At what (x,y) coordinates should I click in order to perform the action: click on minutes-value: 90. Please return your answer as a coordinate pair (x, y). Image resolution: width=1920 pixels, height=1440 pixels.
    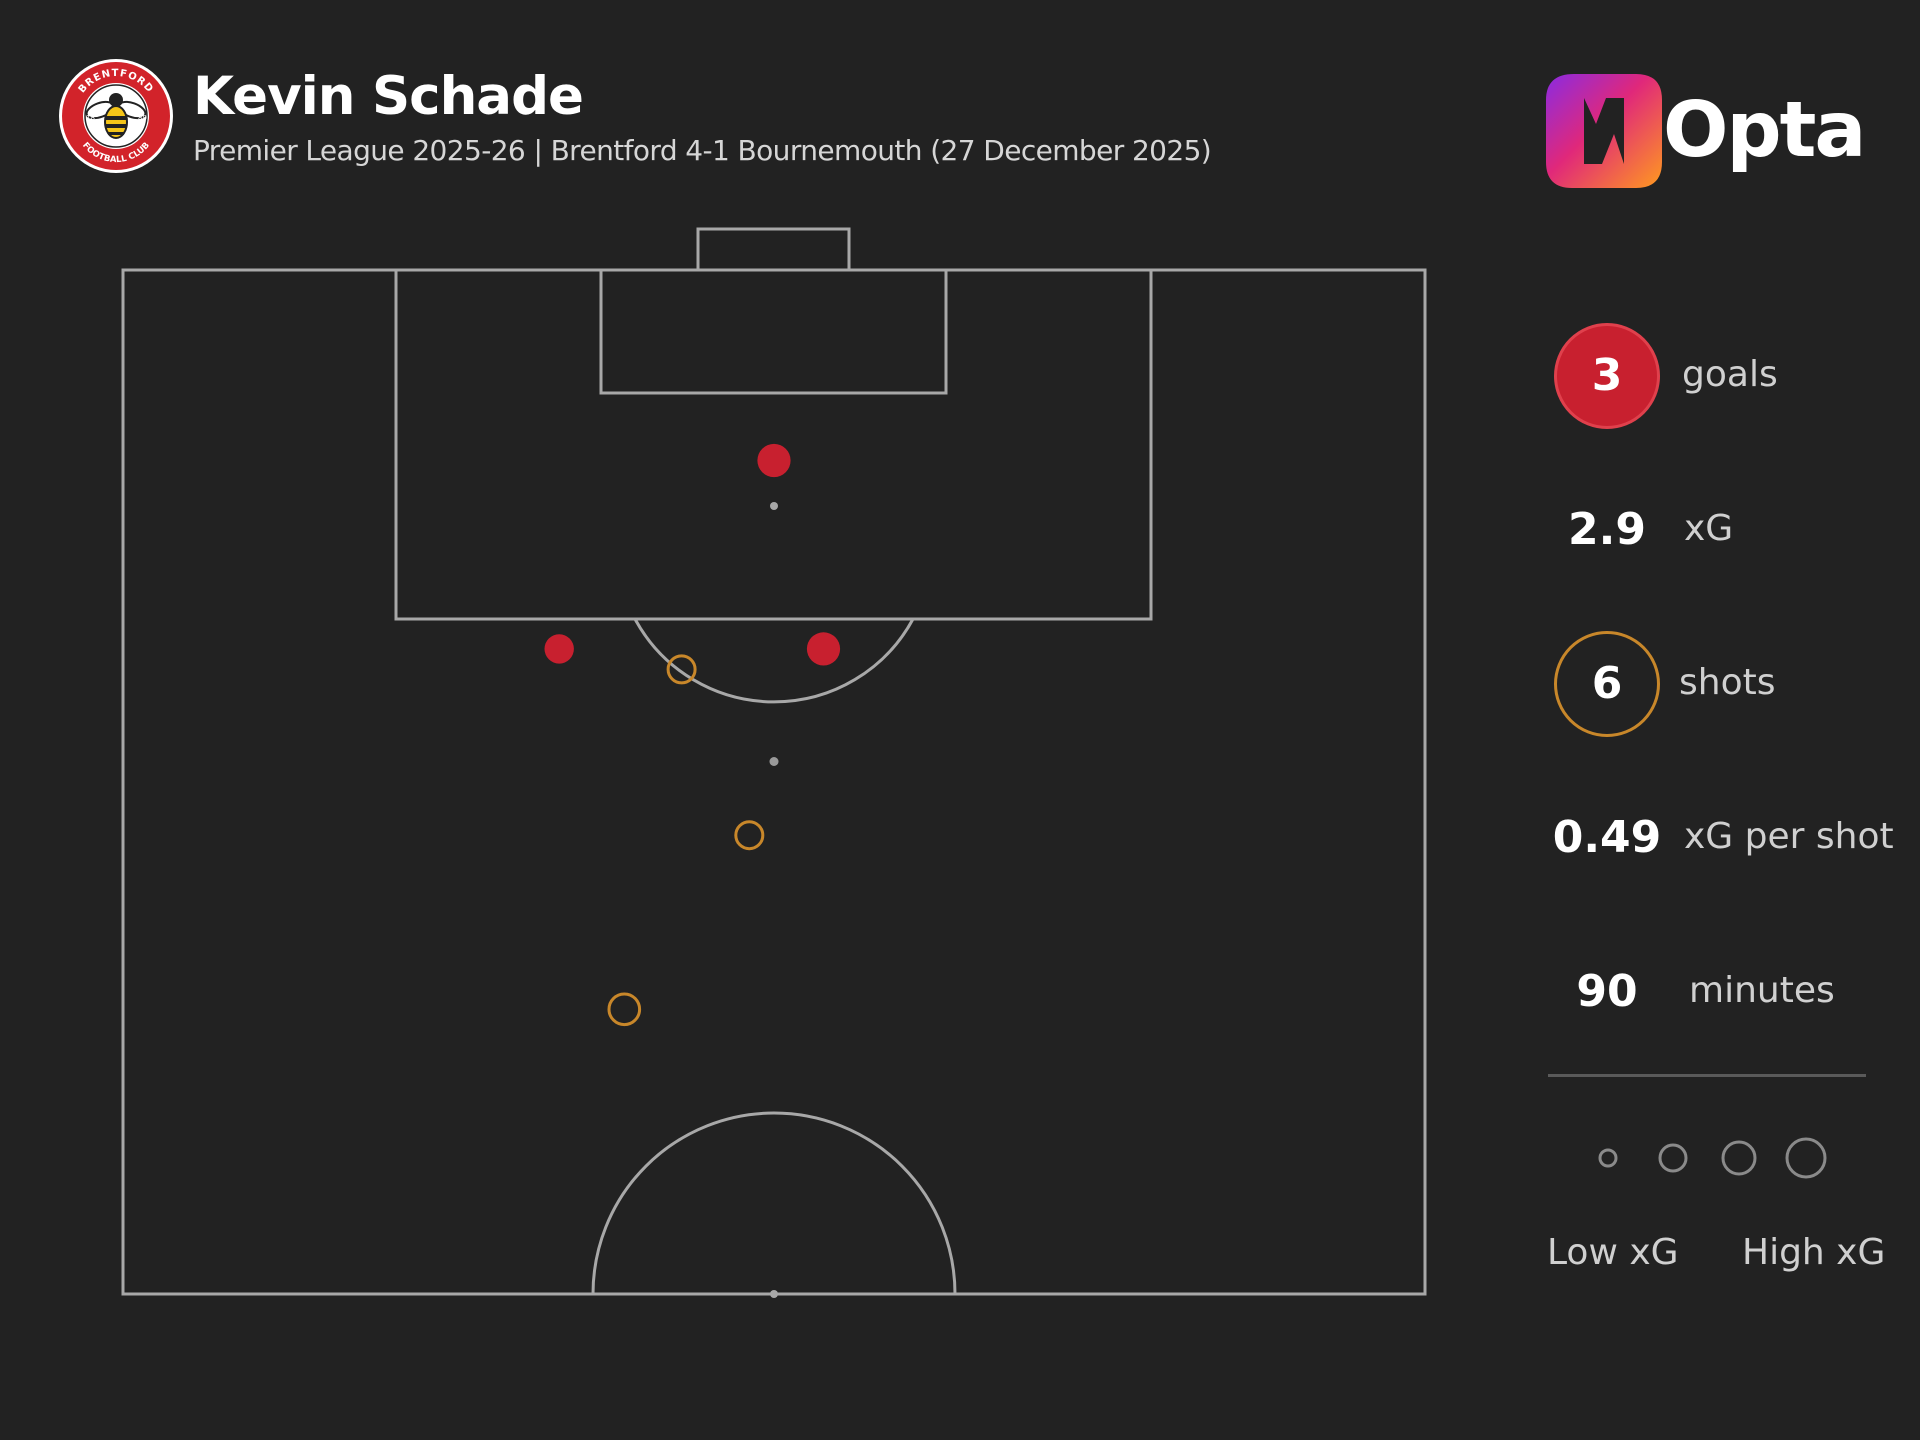
    Looking at the image, I should click on (1607, 991).